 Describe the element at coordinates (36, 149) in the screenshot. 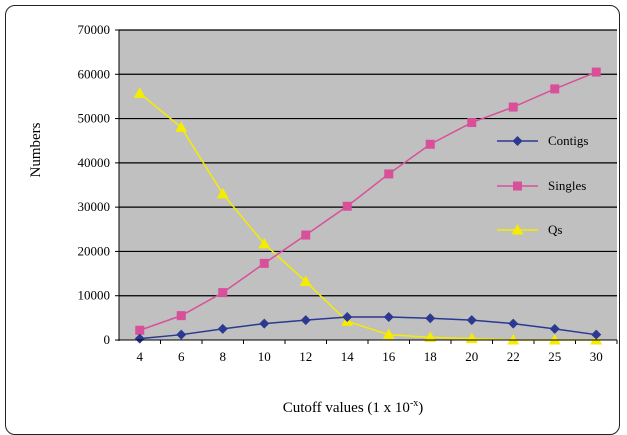

I see `y-axis-title: Numbers` at that location.